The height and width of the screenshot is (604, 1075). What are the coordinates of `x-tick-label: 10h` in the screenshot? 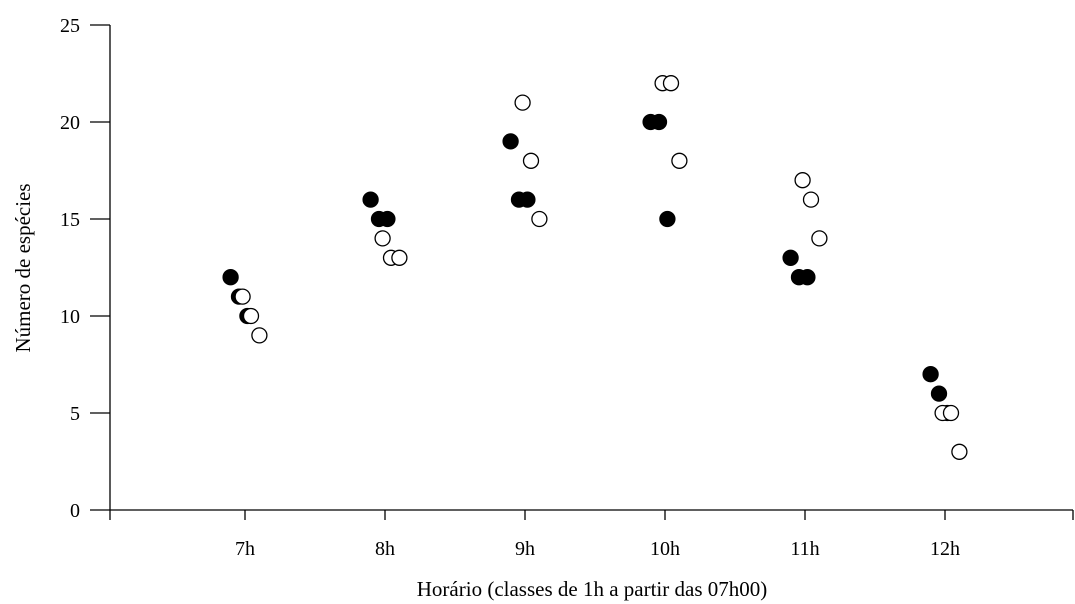 It's located at (665, 549).